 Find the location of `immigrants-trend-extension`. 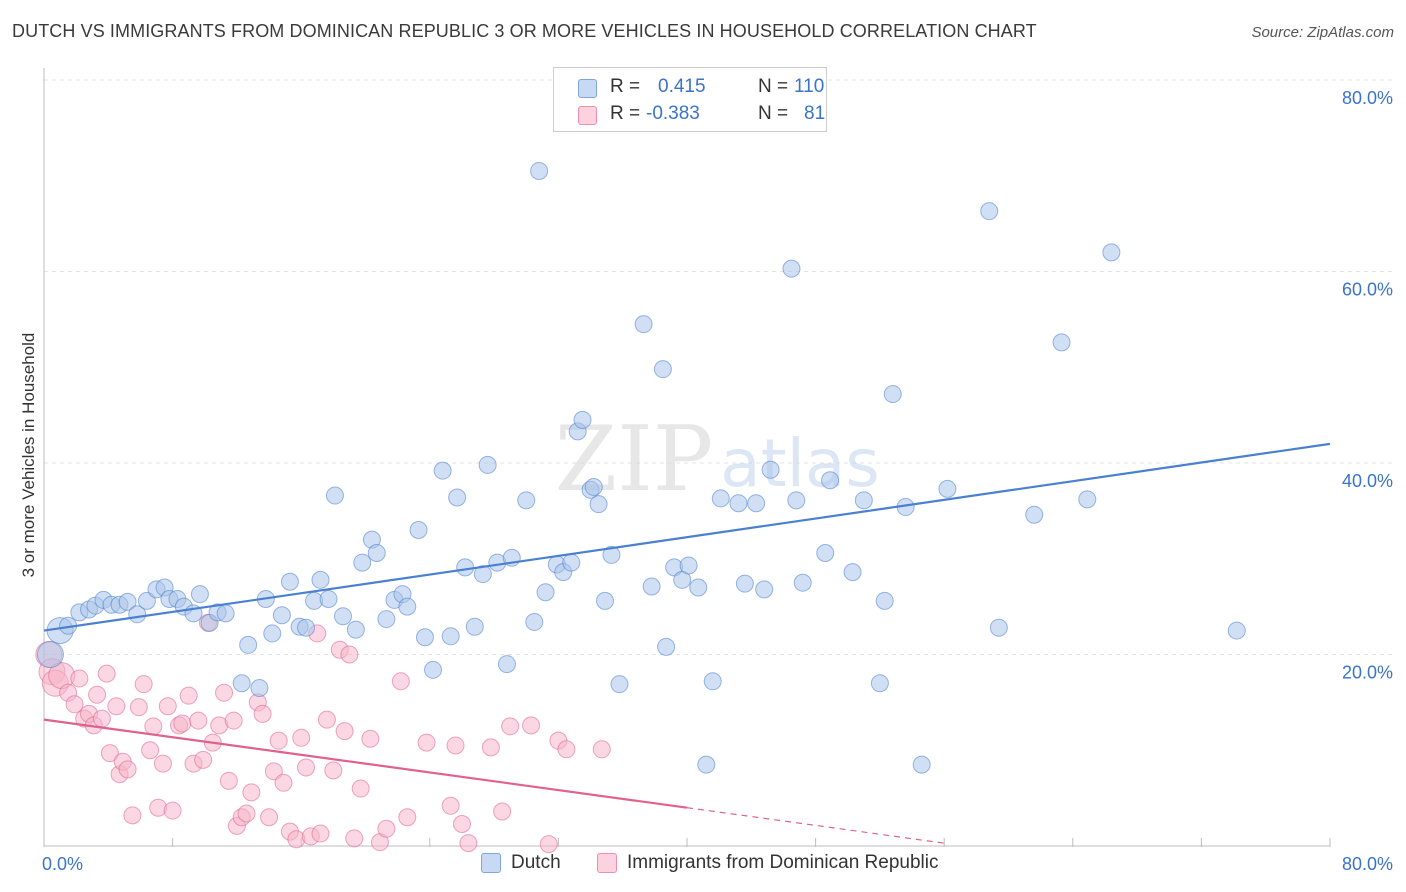

immigrants-trend-extension is located at coordinates (815, 825).